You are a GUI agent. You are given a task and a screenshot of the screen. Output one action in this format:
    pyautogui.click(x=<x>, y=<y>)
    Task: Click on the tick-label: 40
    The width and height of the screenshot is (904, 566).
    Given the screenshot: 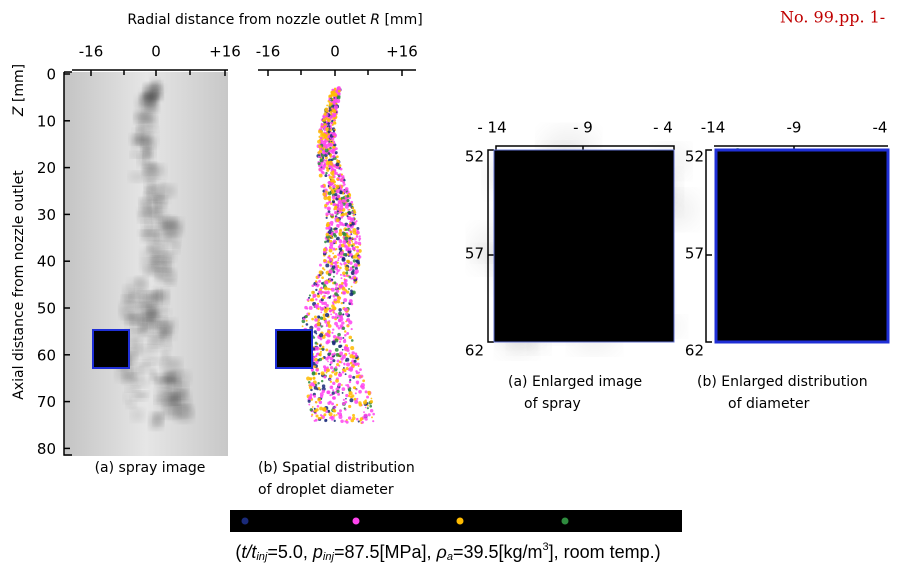 What is the action you would take?
    pyautogui.click(x=46, y=262)
    